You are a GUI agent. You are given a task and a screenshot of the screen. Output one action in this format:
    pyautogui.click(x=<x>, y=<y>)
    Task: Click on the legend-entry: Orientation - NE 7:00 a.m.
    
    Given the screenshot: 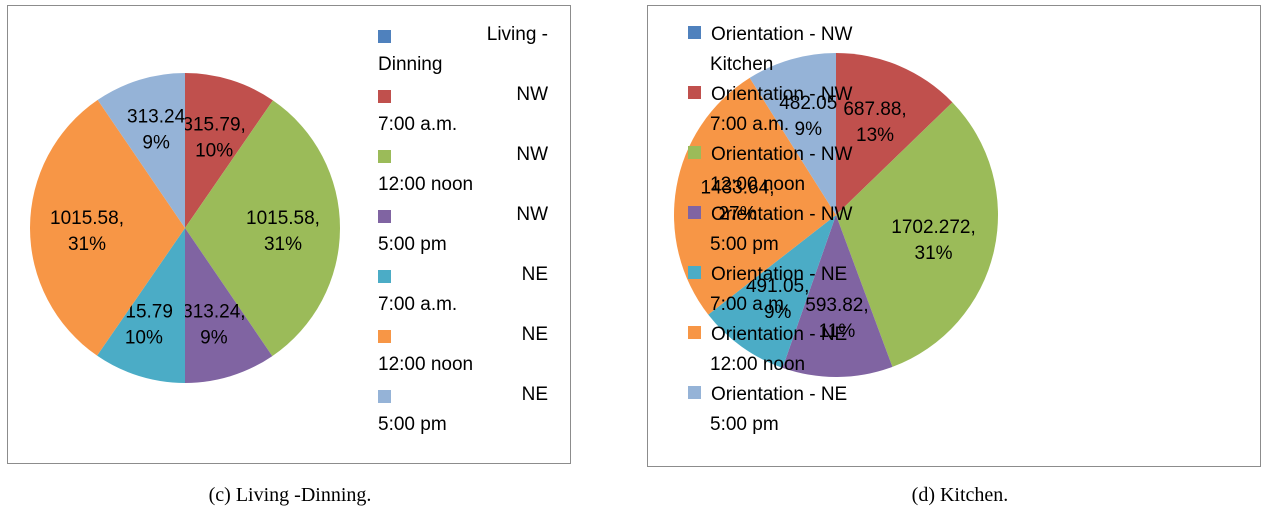 What is the action you would take?
    pyautogui.click(x=813, y=290)
    